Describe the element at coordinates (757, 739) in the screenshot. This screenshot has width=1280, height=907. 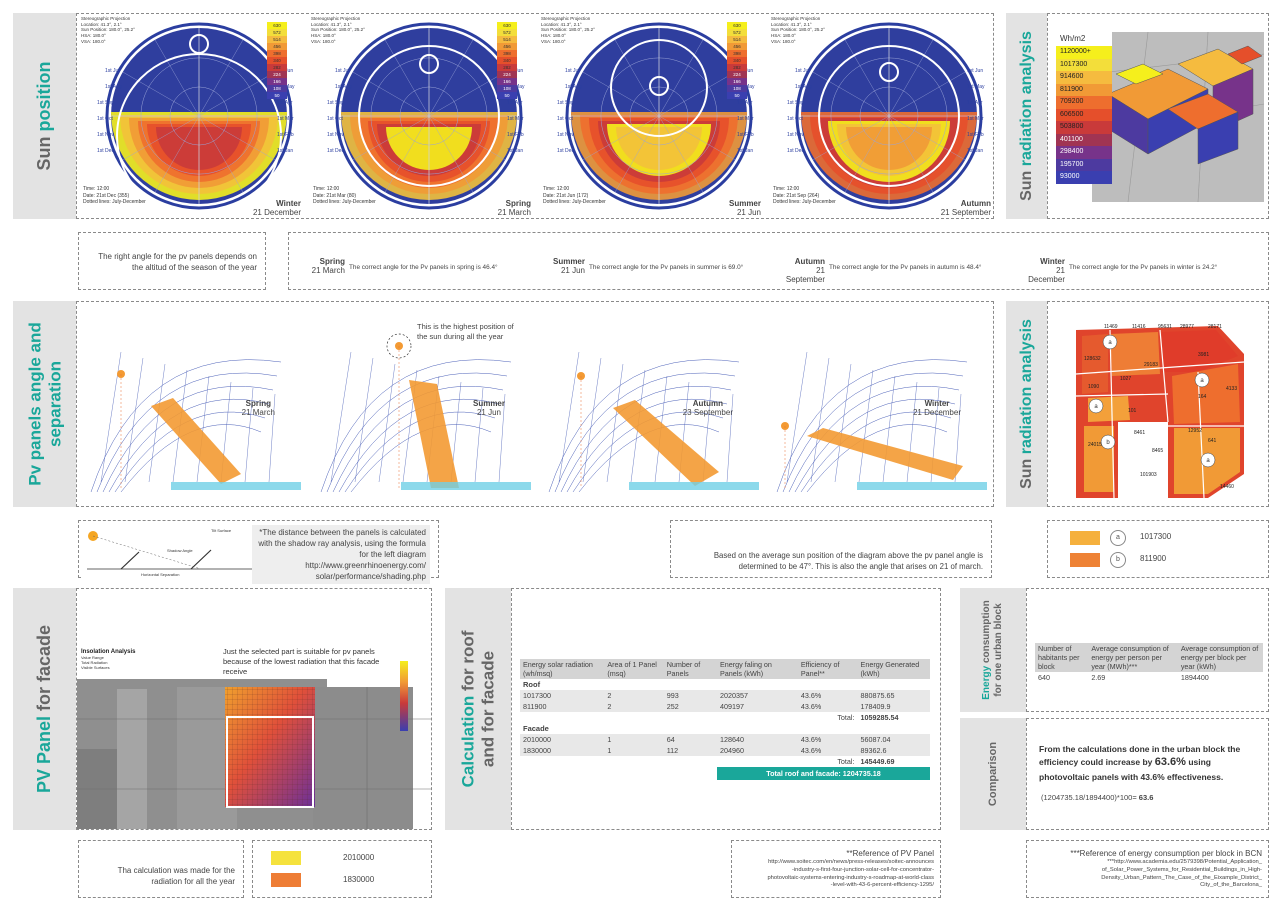
I see `calc-cell: 128640` at that location.